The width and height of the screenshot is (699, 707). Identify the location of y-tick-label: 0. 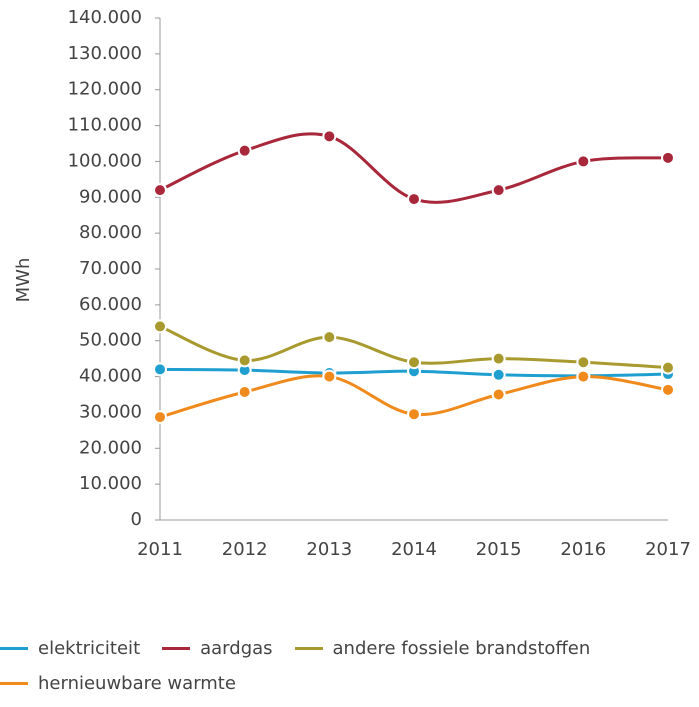
(136, 519).